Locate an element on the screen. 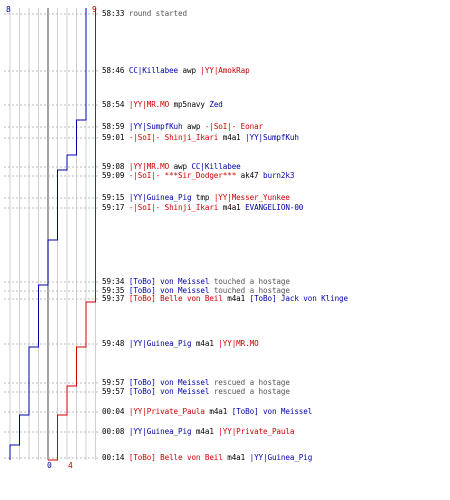 The height and width of the screenshot is (500, 450). log-time: 59:09 is located at coordinates (115, 175).